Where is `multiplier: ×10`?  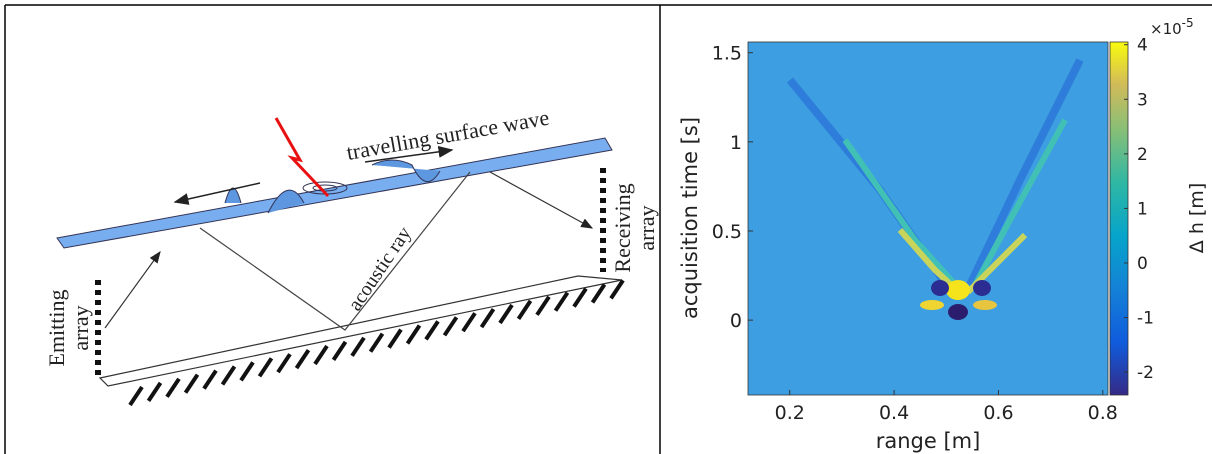
multiplier: ×10 is located at coordinates (1166, 29).